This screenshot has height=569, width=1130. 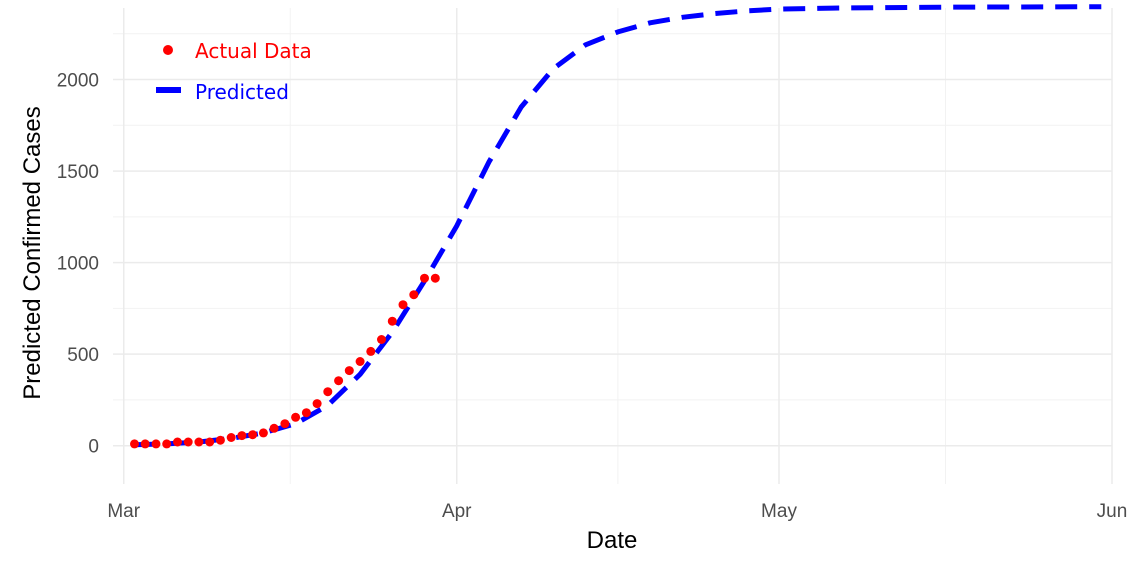 What do you see at coordinates (83, 355) in the screenshot?
I see `y-tick-label: 500` at bounding box center [83, 355].